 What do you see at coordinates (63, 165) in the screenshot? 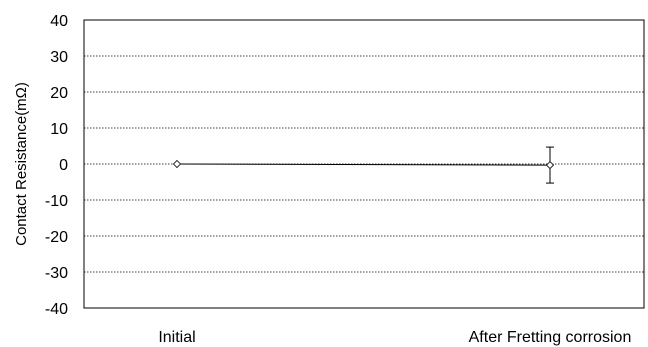
I see `y-tick-label: 0` at bounding box center [63, 165].